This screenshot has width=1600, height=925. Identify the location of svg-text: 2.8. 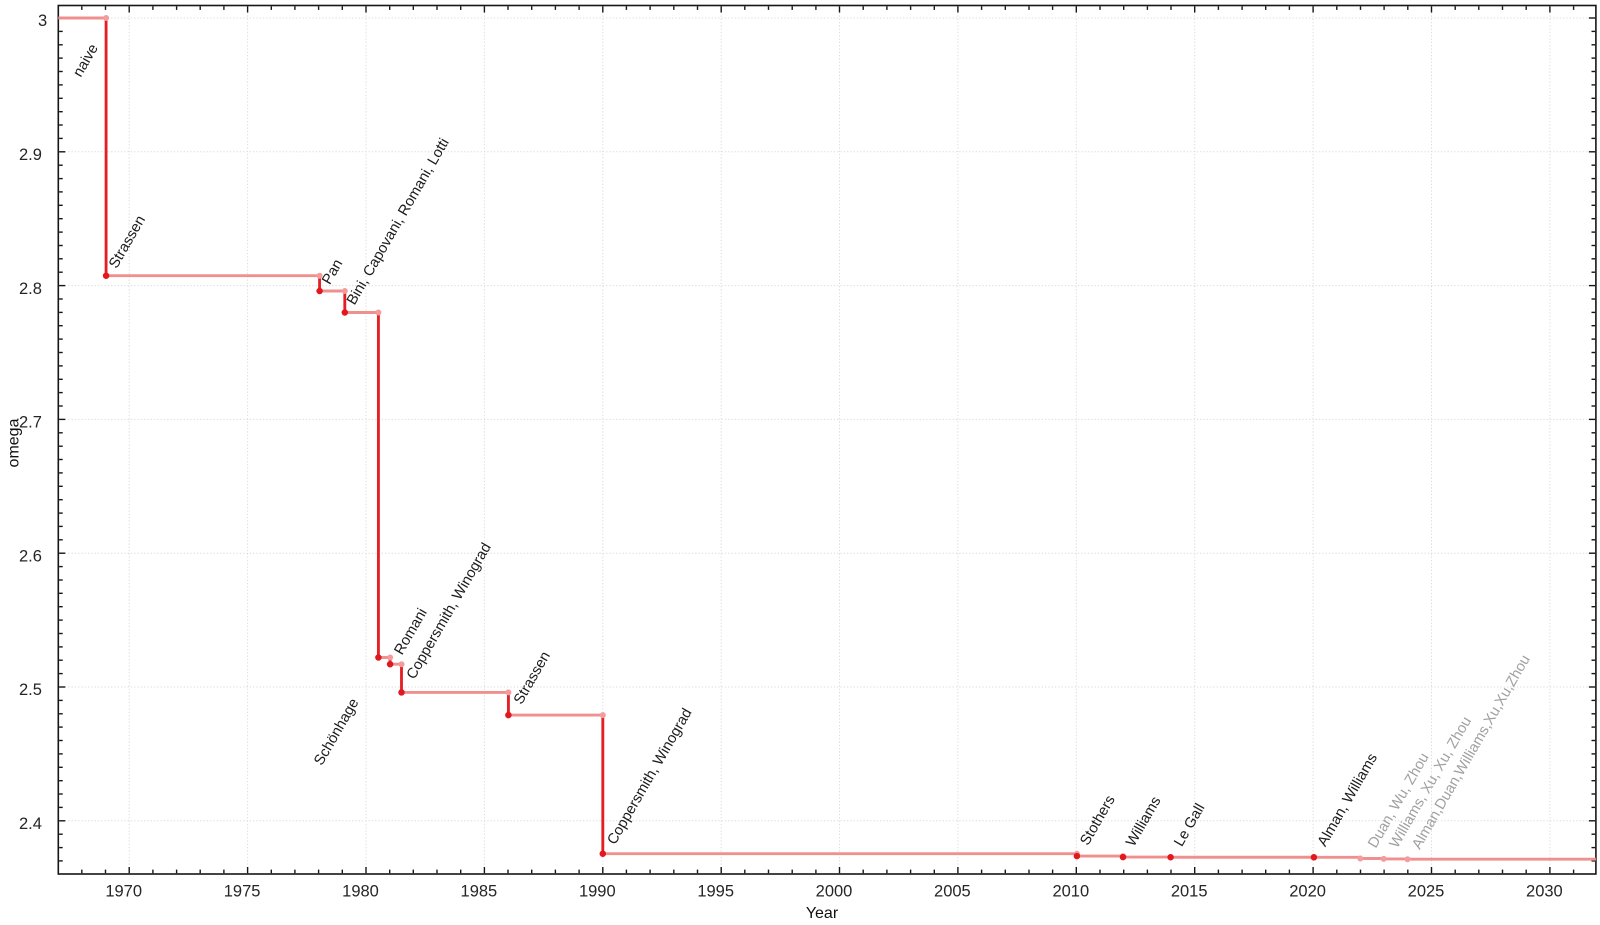
(30, 289).